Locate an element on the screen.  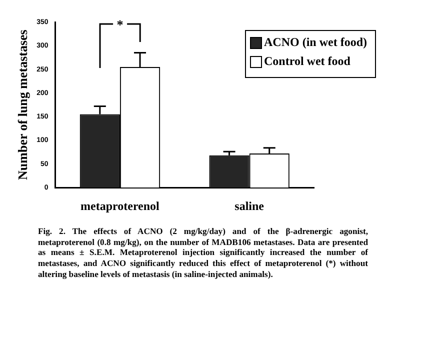
significance-bracket: * is located at coordinates (120, 43).